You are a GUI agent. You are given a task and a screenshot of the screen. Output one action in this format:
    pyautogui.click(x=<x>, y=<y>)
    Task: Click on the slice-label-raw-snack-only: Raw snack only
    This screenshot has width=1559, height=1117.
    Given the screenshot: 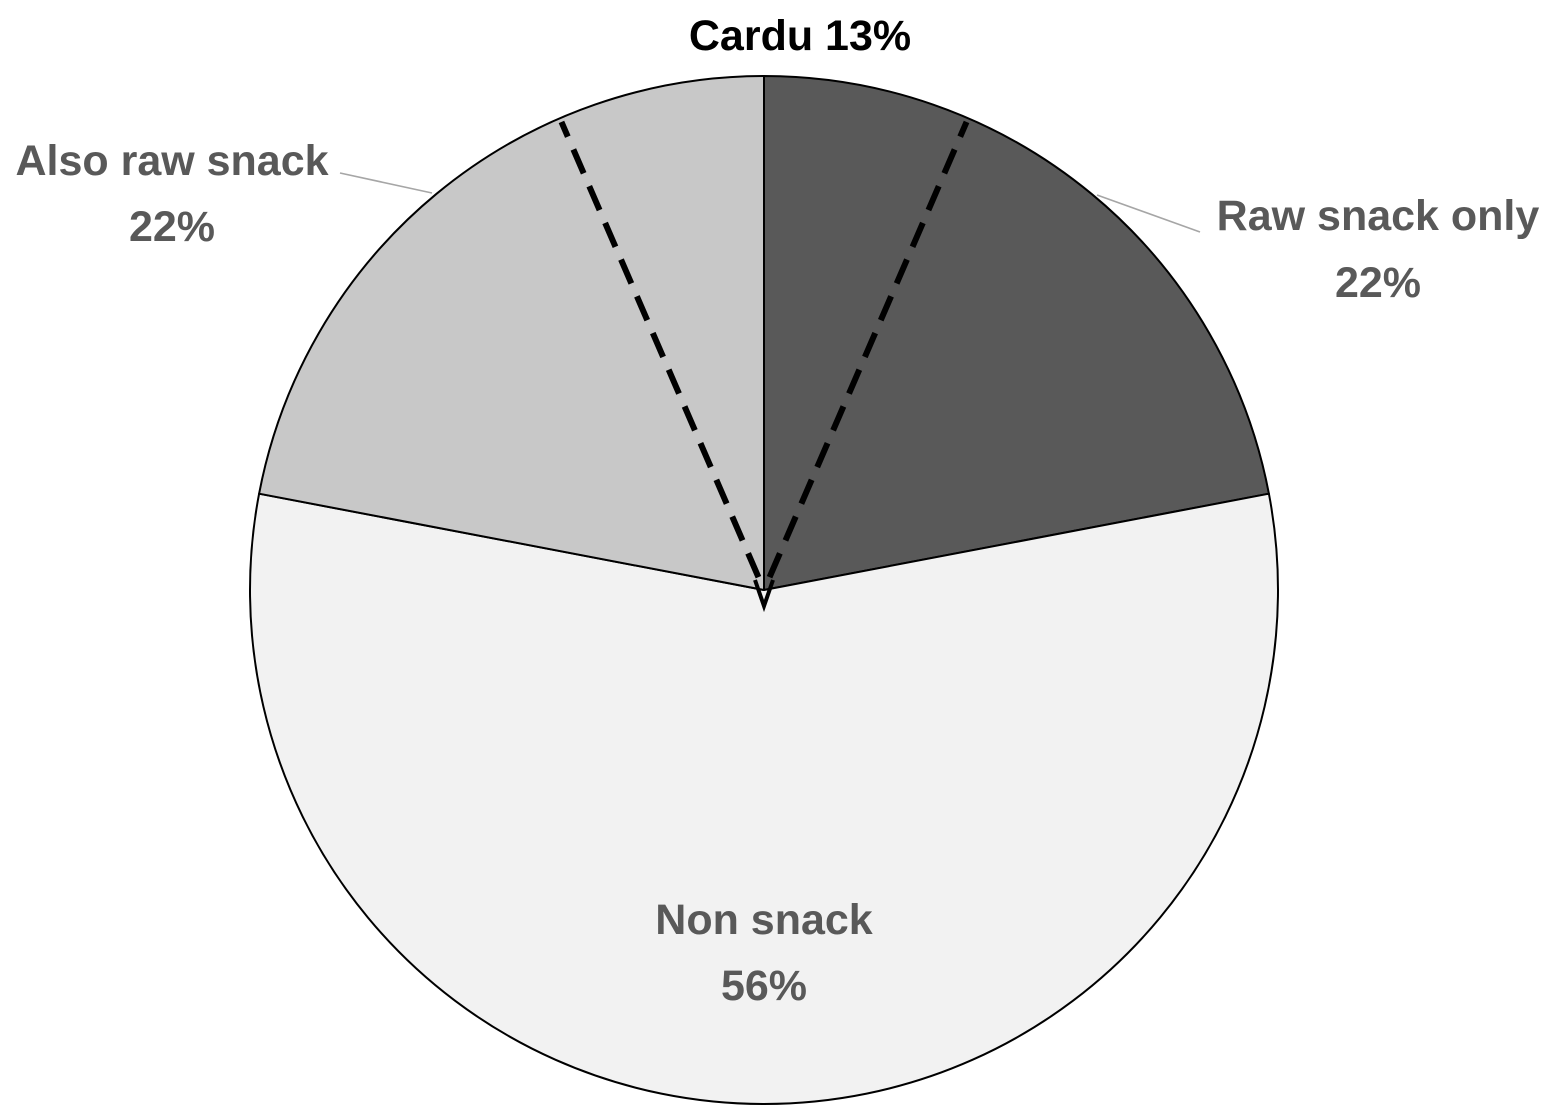 What is the action you would take?
    pyautogui.click(x=1378, y=216)
    